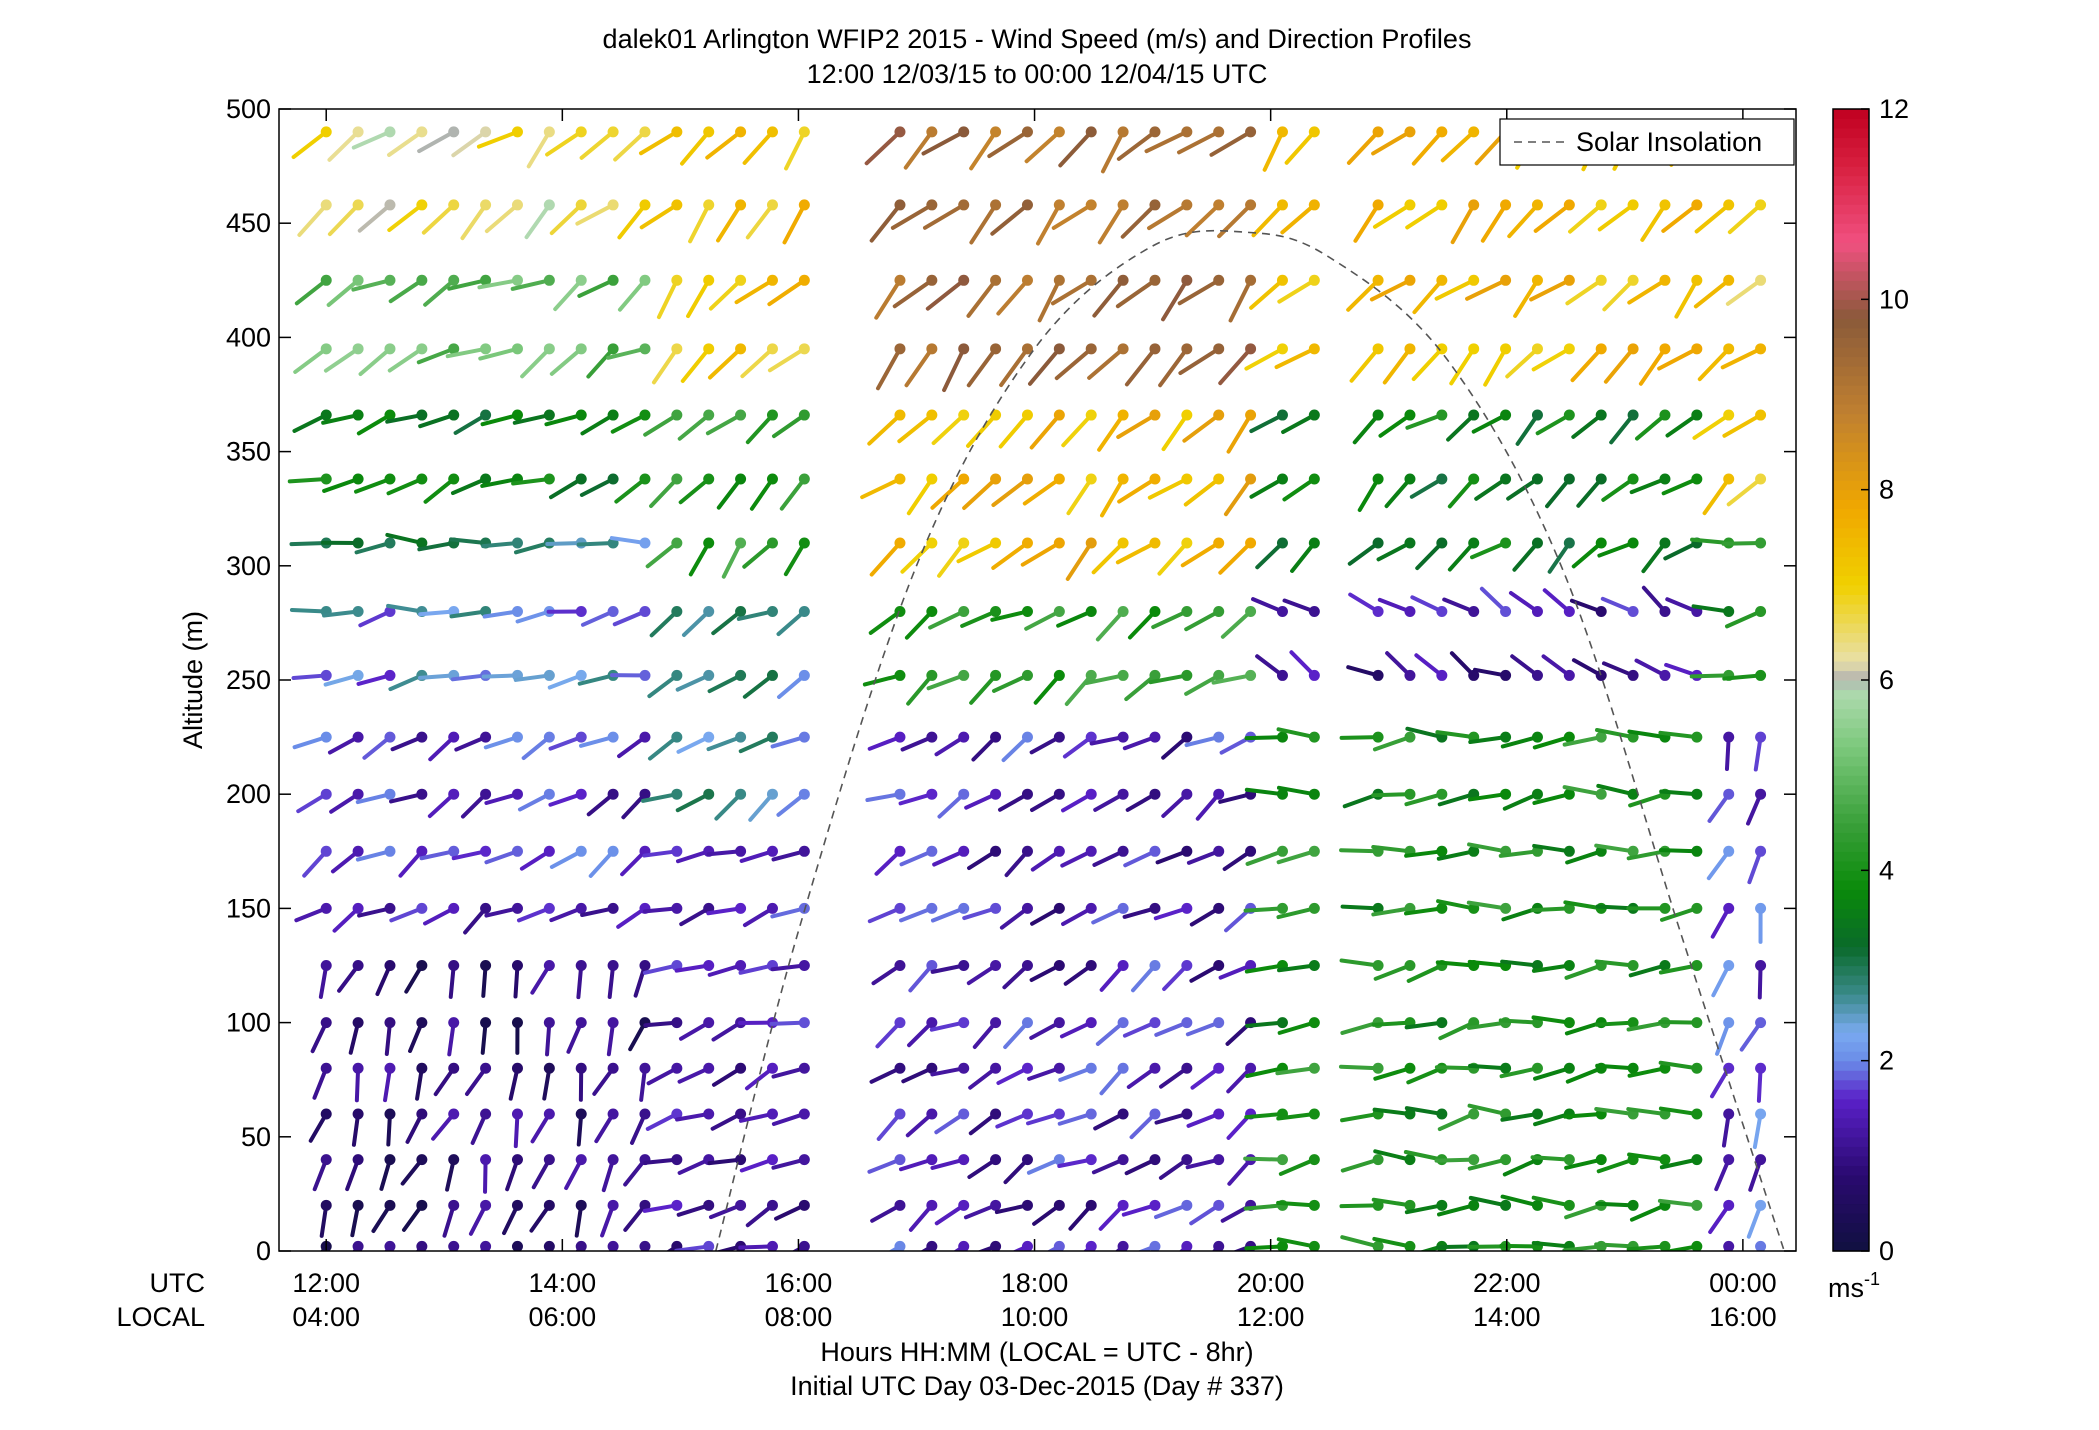  What do you see at coordinates (248, 109) in the screenshot?
I see `y-tick-label: 500` at bounding box center [248, 109].